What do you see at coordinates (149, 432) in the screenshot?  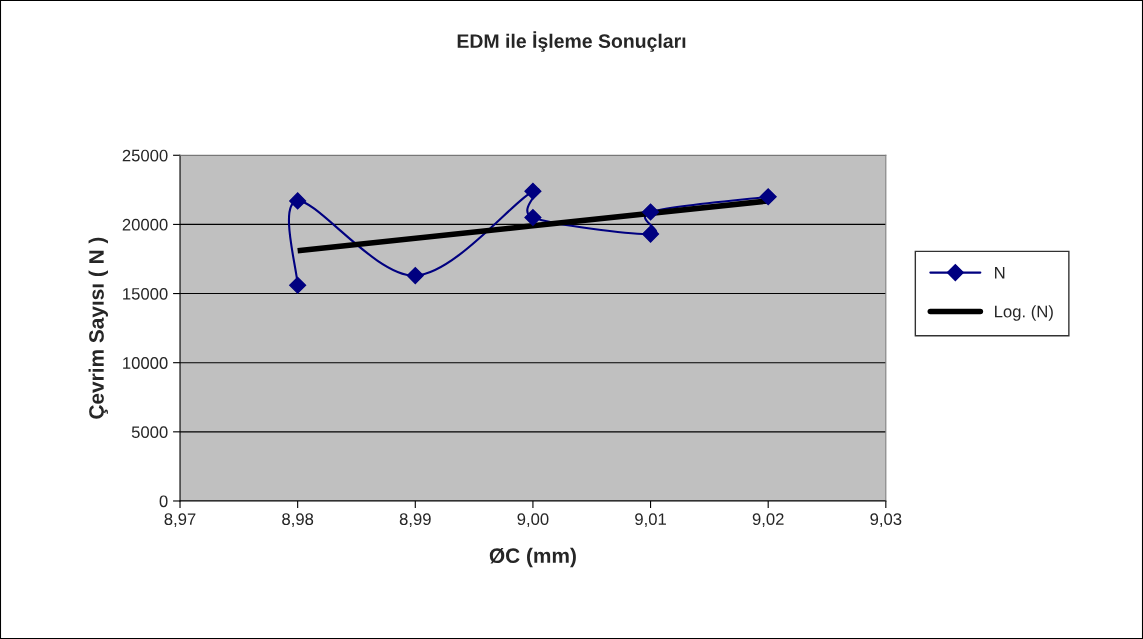 I see `y-tick-label: 5000` at bounding box center [149, 432].